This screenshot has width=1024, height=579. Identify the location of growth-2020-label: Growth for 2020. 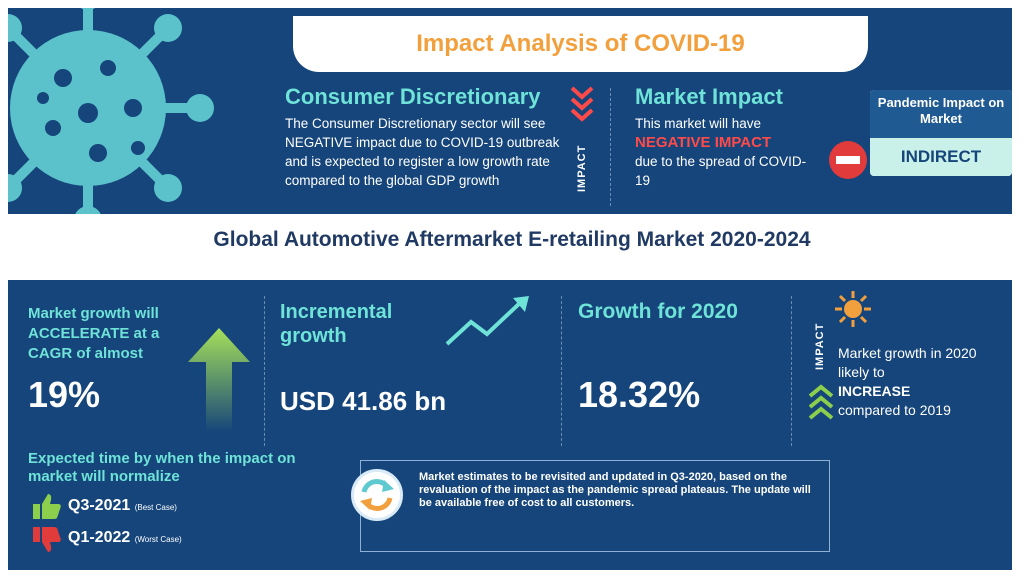
(658, 311).